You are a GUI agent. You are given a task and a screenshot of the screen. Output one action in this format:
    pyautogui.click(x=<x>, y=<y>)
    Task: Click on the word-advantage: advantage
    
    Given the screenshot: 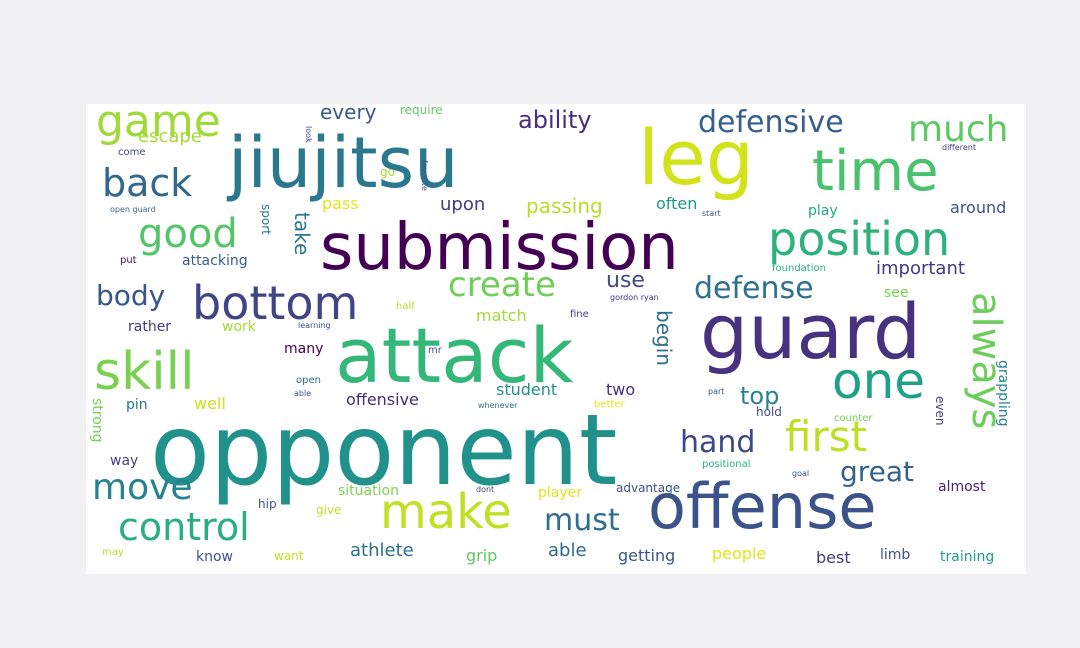 What is the action you would take?
    pyautogui.click(x=648, y=488)
    